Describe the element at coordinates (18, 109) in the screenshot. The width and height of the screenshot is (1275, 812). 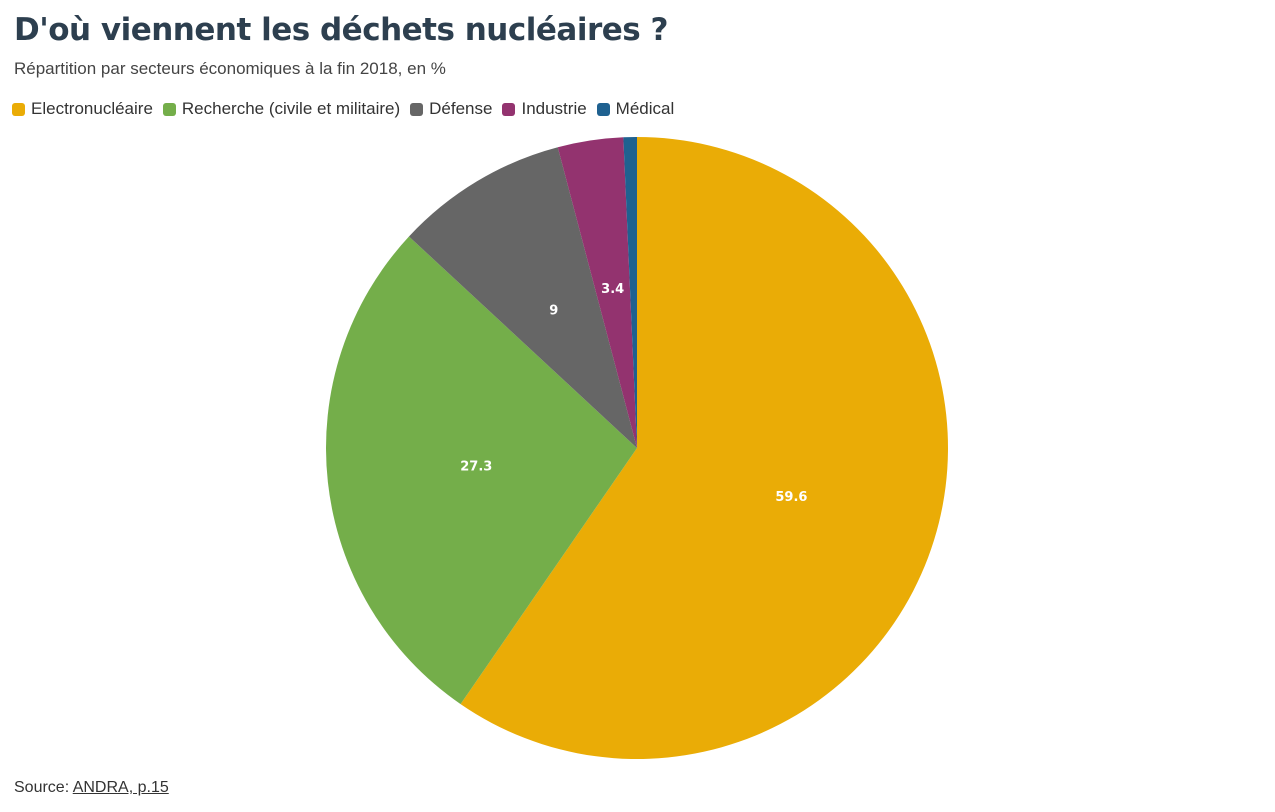
I see `legend-swatch-electronucleaire` at that location.